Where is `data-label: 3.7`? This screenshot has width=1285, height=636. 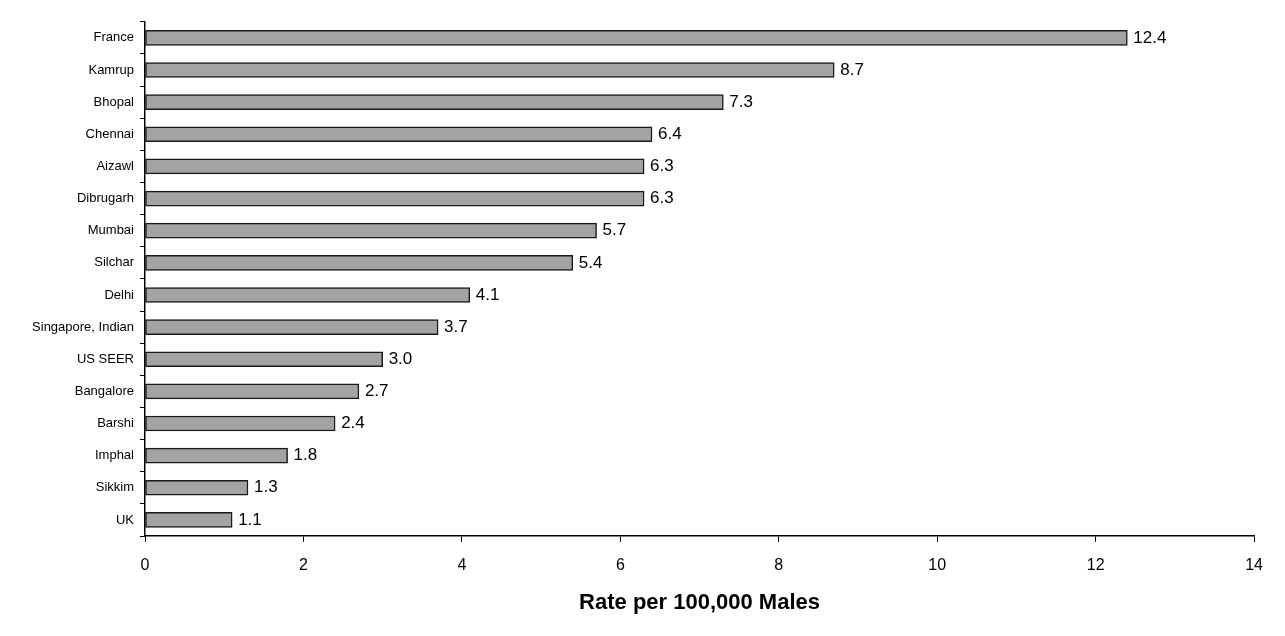
data-label: 3.7 is located at coordinates (456, 326).